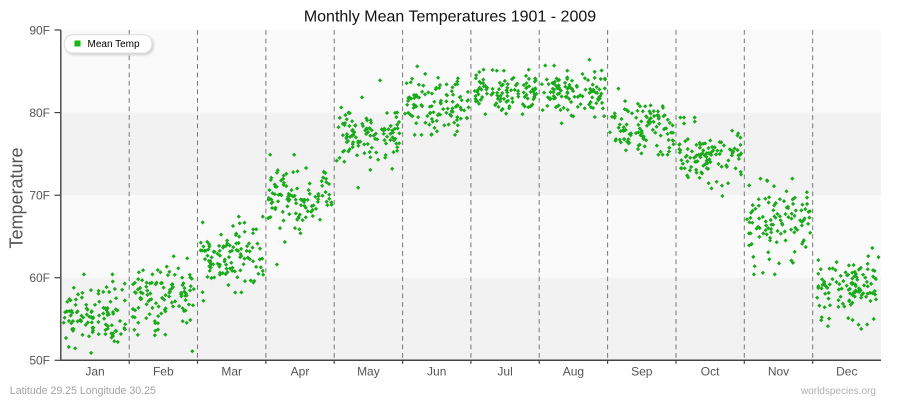  Describe the element at coordinates (94, 372) in the screenshot. I see `svg-text: Jan` at that location.